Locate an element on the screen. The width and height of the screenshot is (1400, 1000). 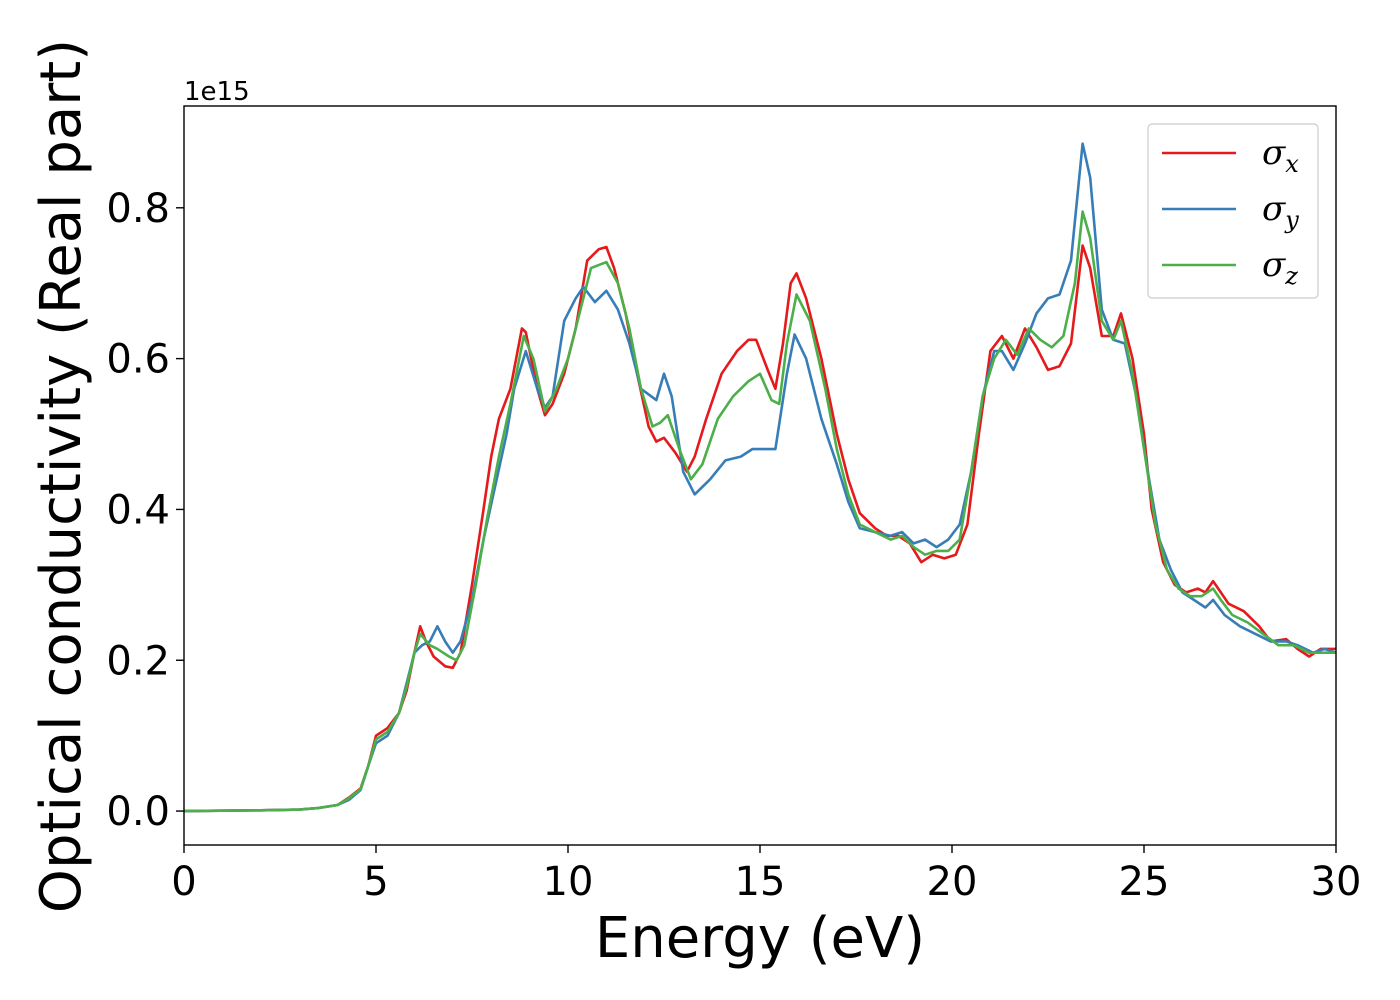
y-tick-label: 0.0 is located at coordinates (138, 812).